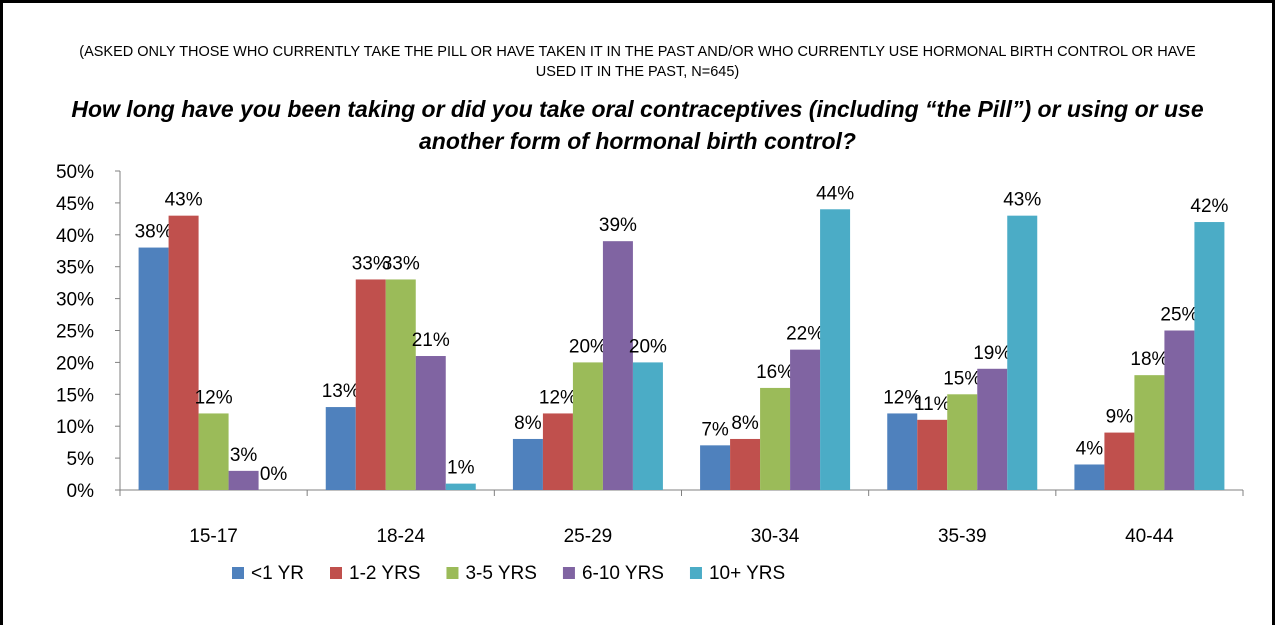 This screenshot has height=625, width=1275. Describe the element at coordinates (75, 332) in the screenshot. I see `y-tick-label: 25%` at that location.